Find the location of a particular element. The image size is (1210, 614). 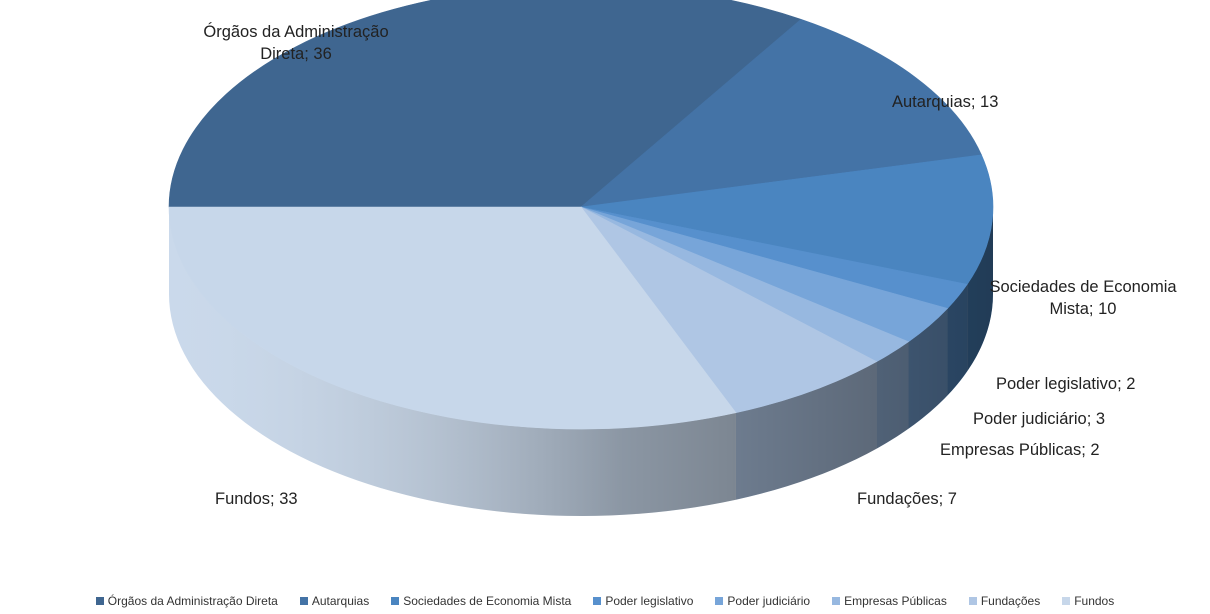

legend-label: Poder legislativo is located at coordinates (649, 601).